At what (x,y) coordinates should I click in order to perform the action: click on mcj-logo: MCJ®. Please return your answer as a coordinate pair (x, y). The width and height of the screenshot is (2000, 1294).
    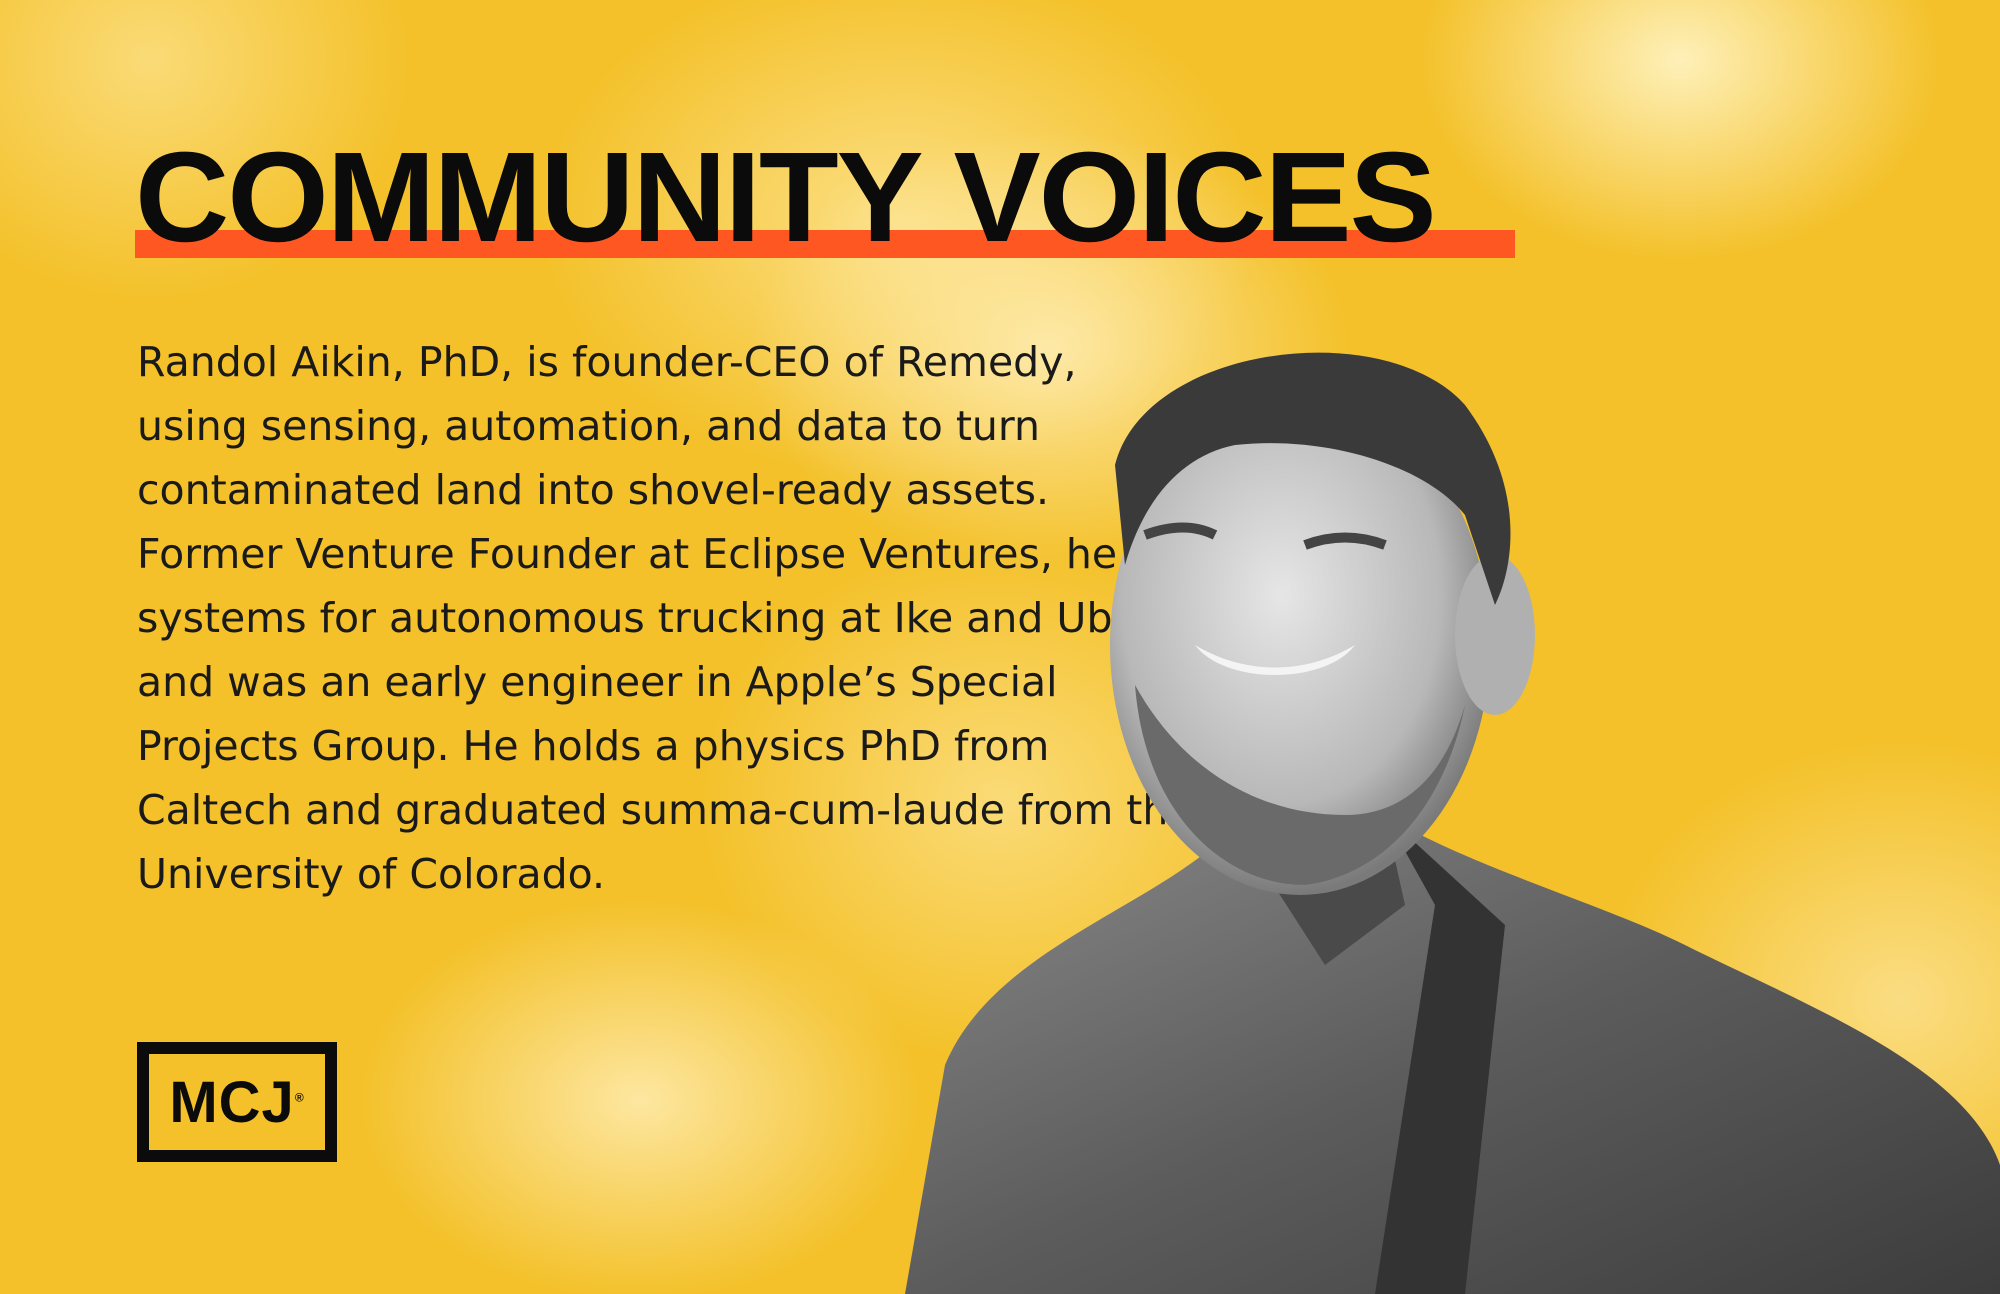
    Looking at the image, I should click on (237, 1102).